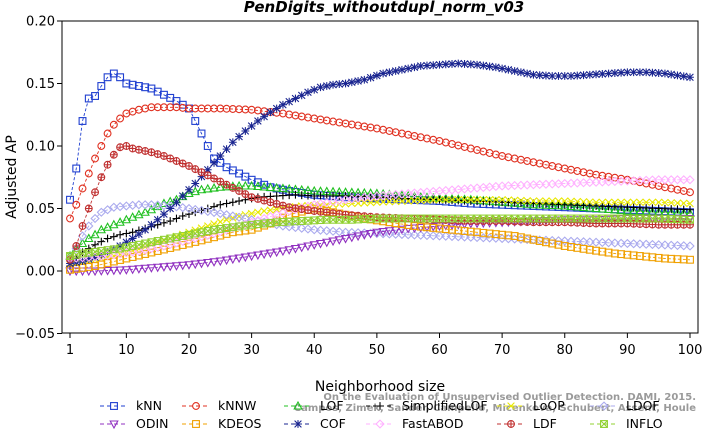 The image size is (702, 434). Describe the element at coordinates (40, 22) in the screenshot. I see `y-tick-label: 0.20` at that location.